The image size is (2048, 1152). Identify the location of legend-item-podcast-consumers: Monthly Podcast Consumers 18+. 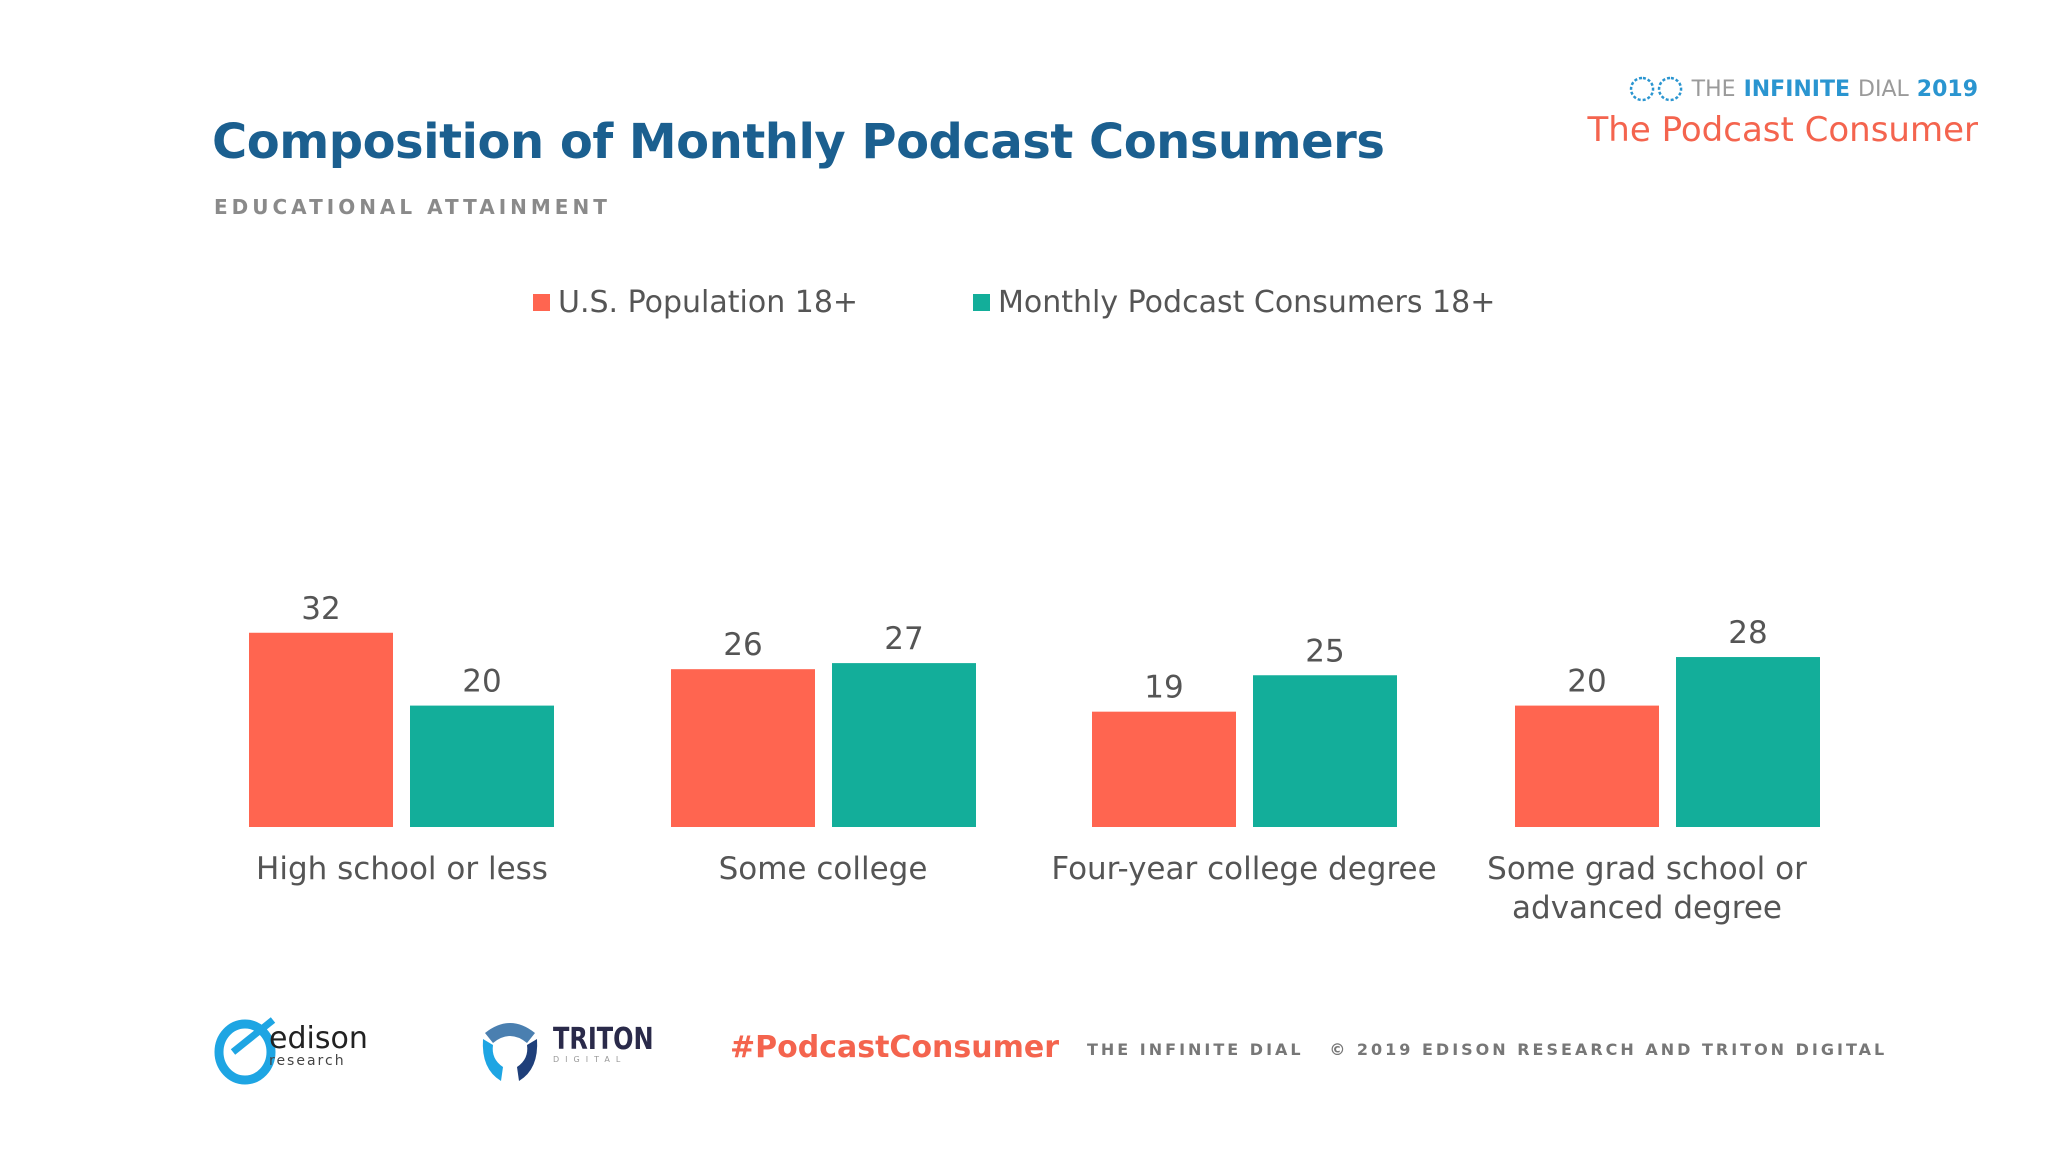
(1234, 302).